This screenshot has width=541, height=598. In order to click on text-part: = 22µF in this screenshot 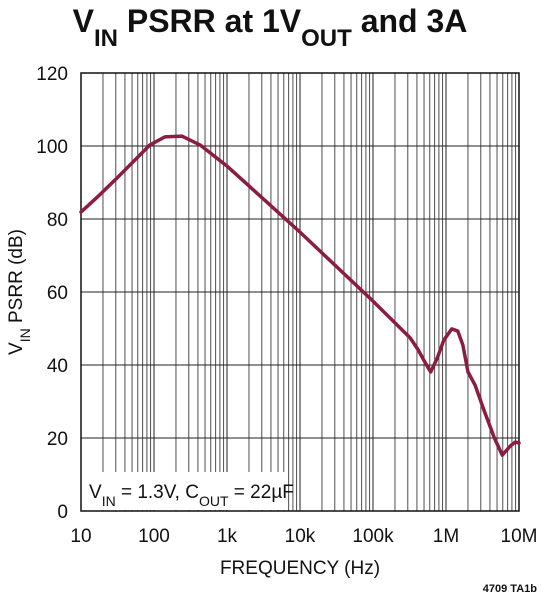, I will do `click(261, 492)`.